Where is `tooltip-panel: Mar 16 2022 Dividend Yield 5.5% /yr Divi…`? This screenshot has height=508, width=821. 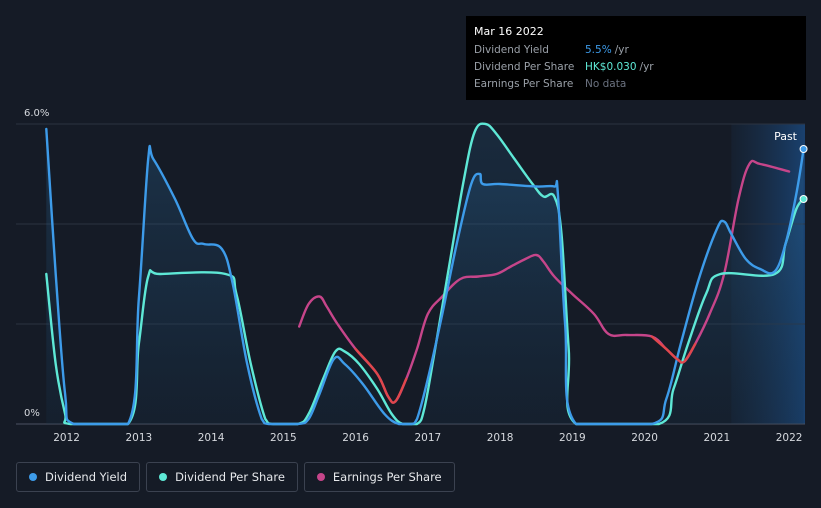
tooltip-panel: Mar 16 2022 Dividend Yield 5.5% /yr Divi… is located at coordinates (636, 58).